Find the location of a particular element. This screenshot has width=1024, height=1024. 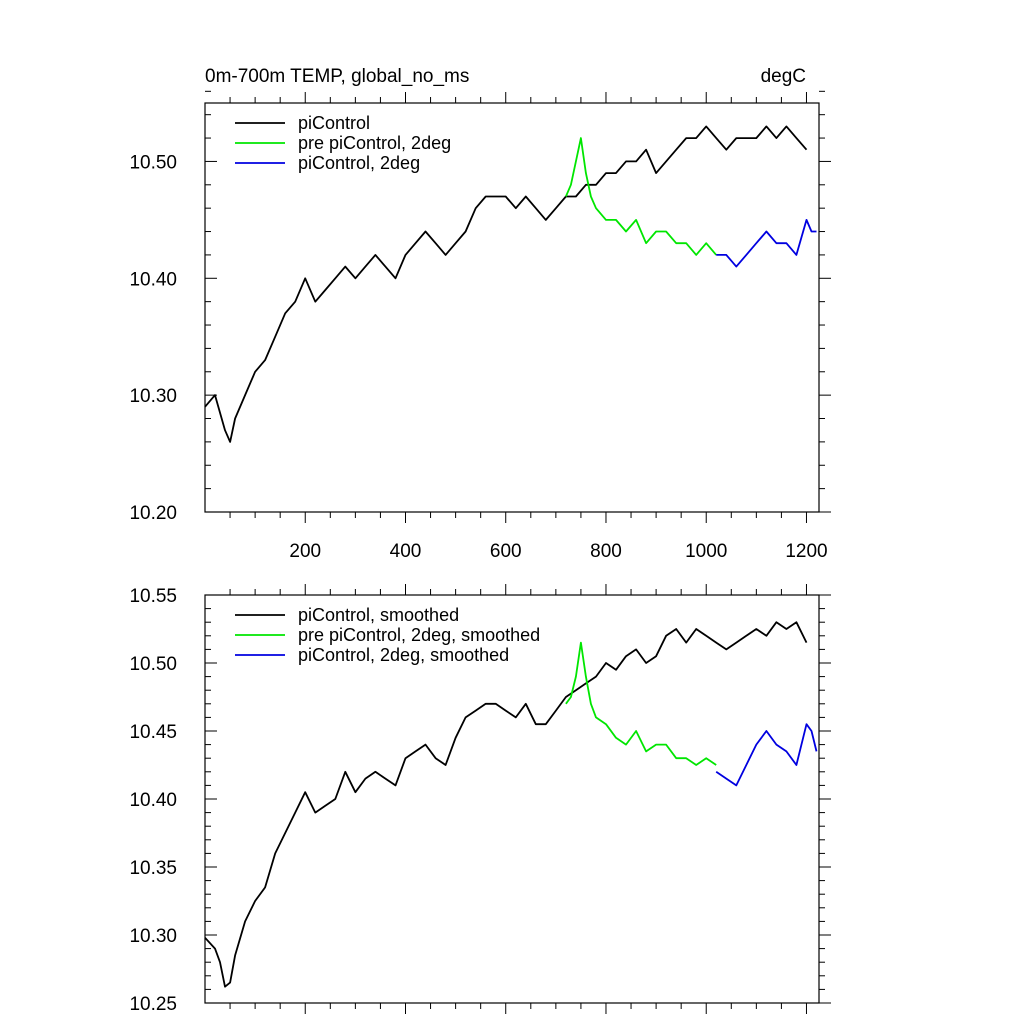

series-line-picontrol-2deg-smoothed is located at coordinates (766, 755).